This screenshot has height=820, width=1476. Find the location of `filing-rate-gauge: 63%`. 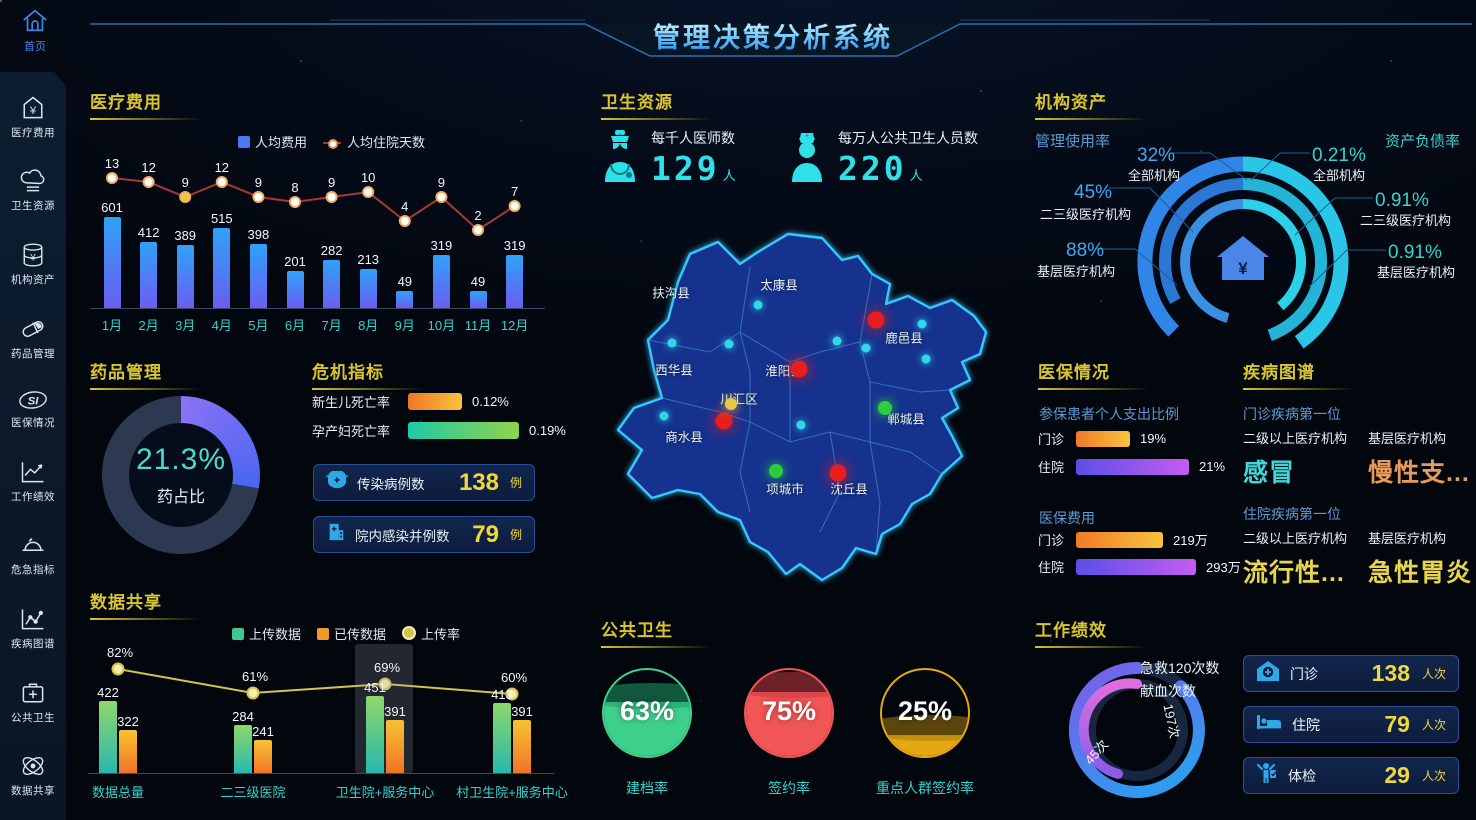

filing-rate-gauge: 63% is located at coordinates (647, 713).